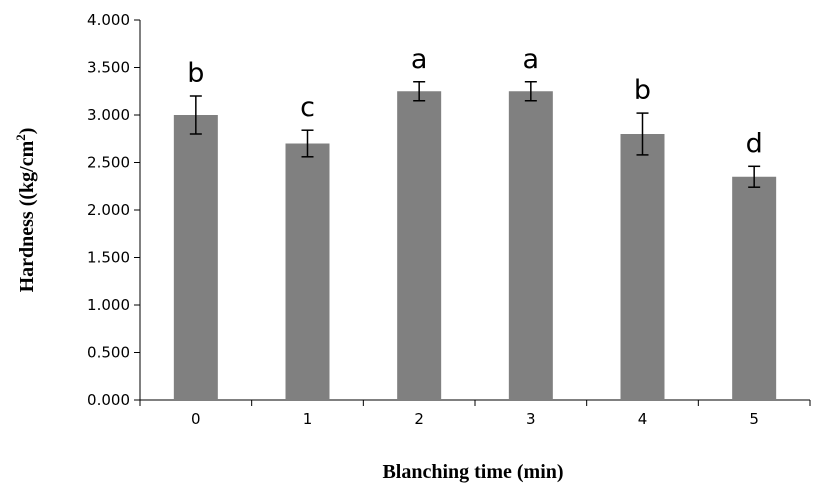  I want to click on y-tick-label: 2.500, so click(108, 163).